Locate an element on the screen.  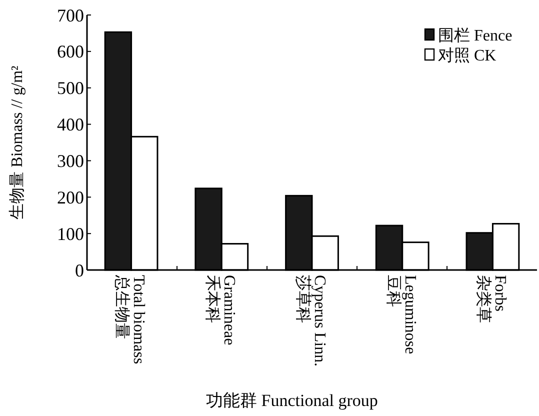
y-tick-label: 600 is located at coordinates (70, 52).